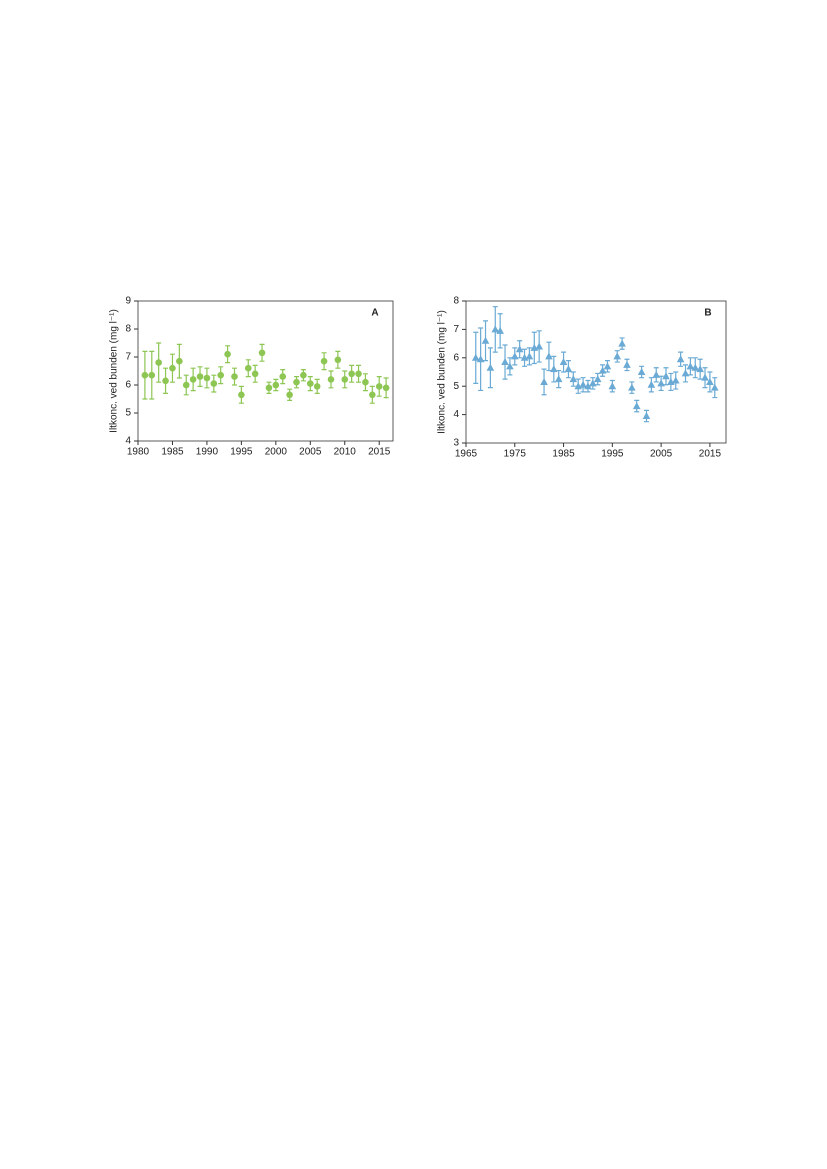 The width and height of the screenshot is (827, 1169). What do you see at coordinates (515, 454) in the screenshot?
I see `x-tick-label: 1975` at bounding box center [515, 454].